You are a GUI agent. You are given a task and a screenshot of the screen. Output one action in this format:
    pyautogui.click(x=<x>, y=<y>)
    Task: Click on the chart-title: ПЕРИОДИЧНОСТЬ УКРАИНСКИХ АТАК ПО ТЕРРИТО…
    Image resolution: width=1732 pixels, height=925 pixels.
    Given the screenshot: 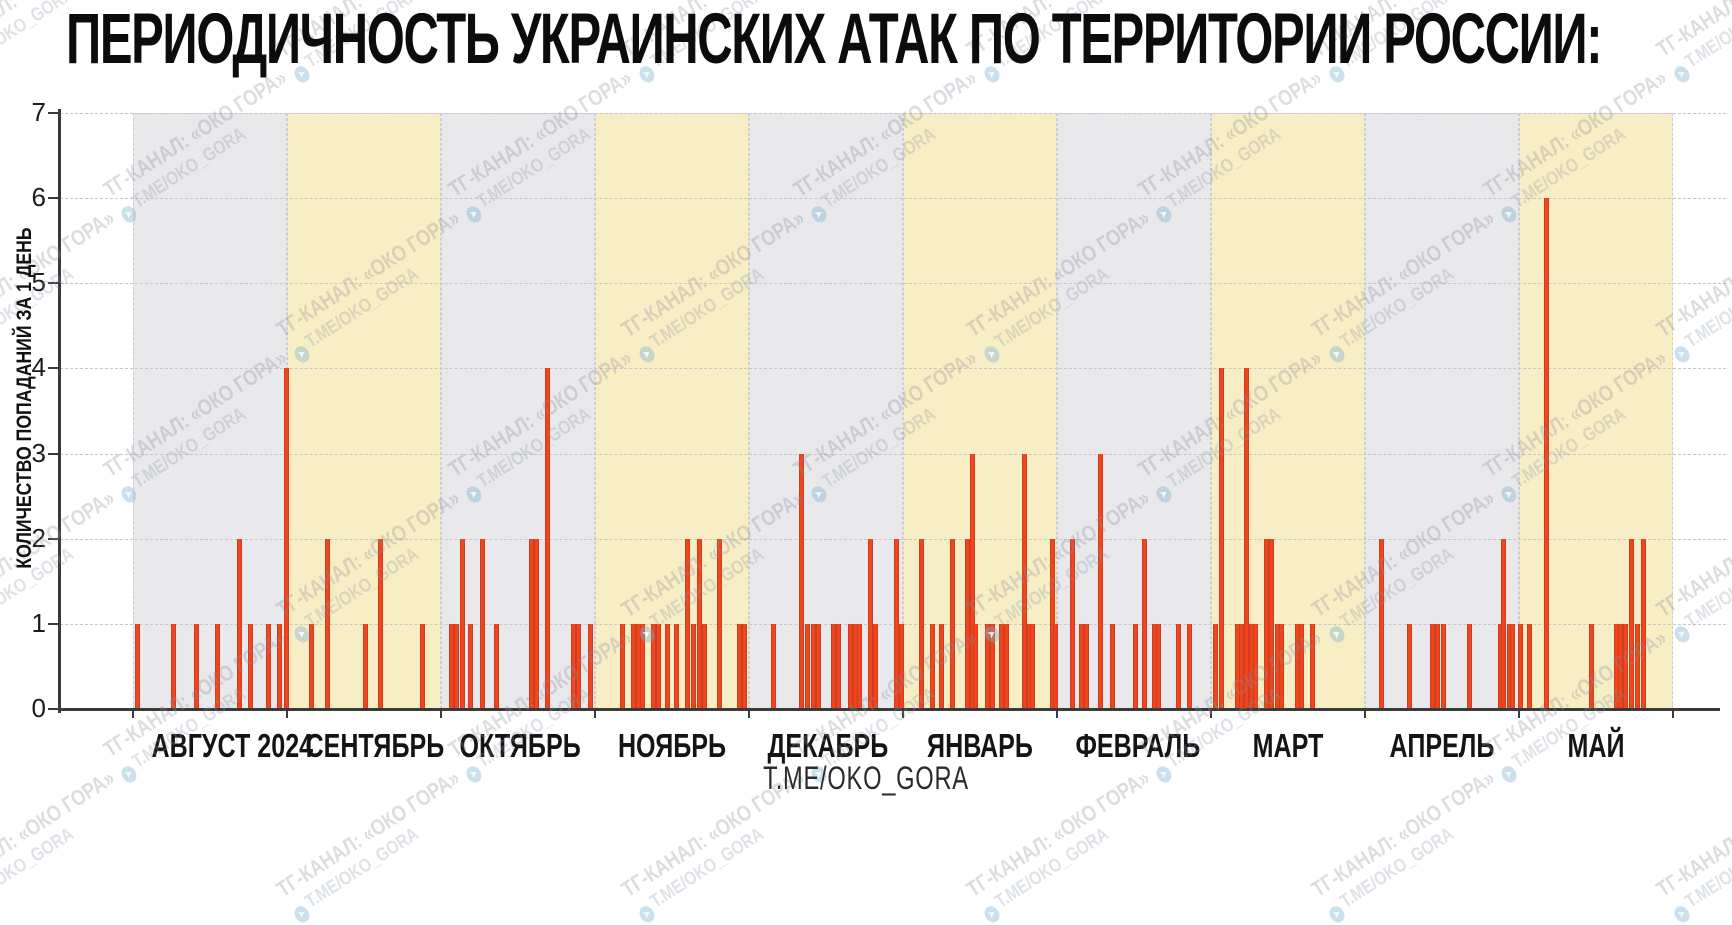 What is the action you would take?
    pyautogui.click(x=833, y=39)
    